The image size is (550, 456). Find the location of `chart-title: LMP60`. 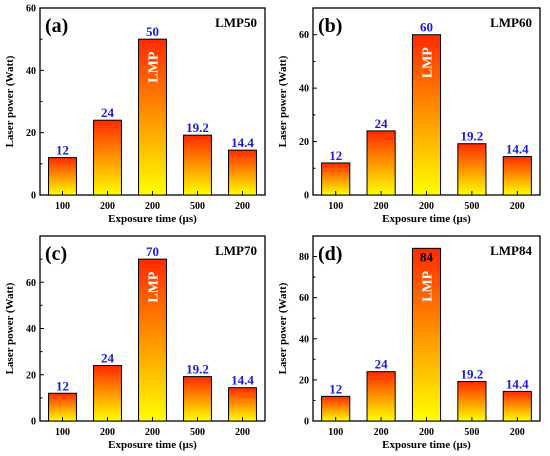

chart-title: LMP60 is located at coordinates (511, 22).